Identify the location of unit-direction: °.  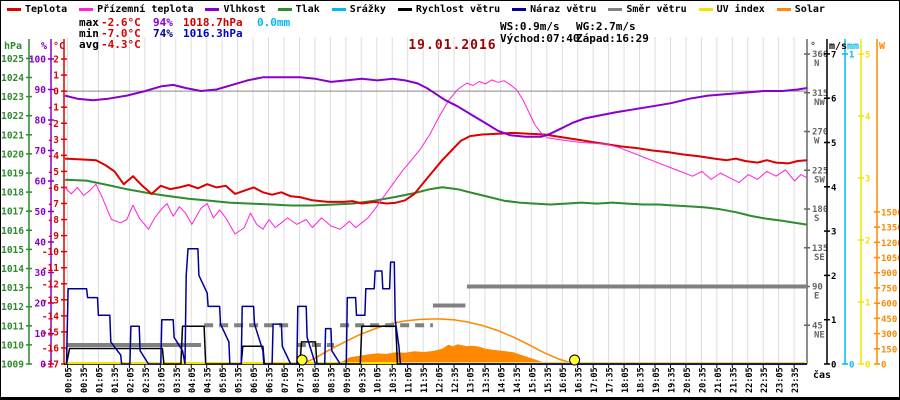
(813, 46).